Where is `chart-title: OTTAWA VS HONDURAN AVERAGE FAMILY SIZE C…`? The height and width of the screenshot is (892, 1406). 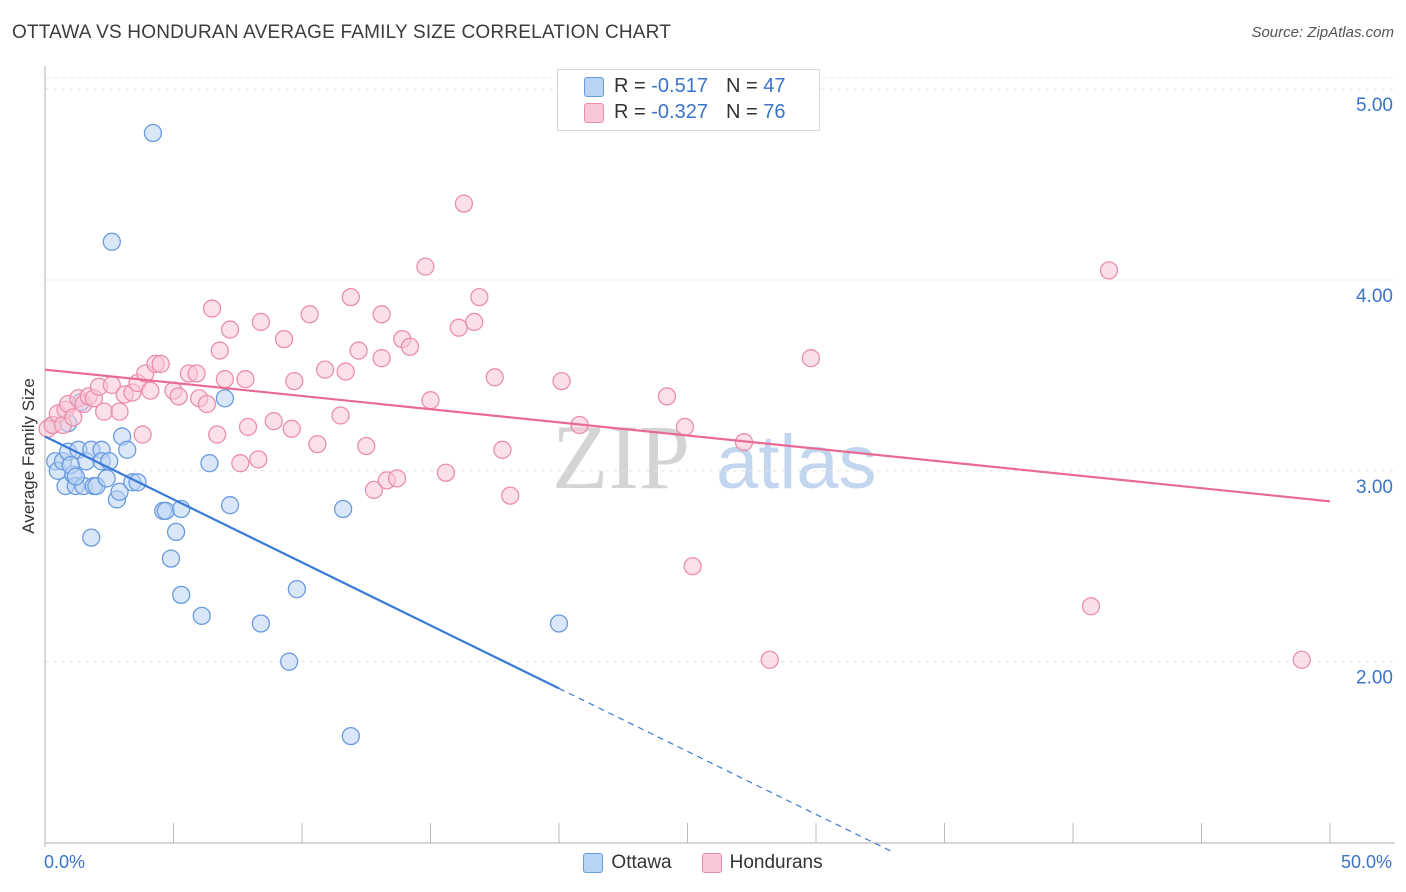
chart-title: OTTAWA VS HONDURAN AVERAGE FAMILY SIZE C… is located at coordinates (342, 32).